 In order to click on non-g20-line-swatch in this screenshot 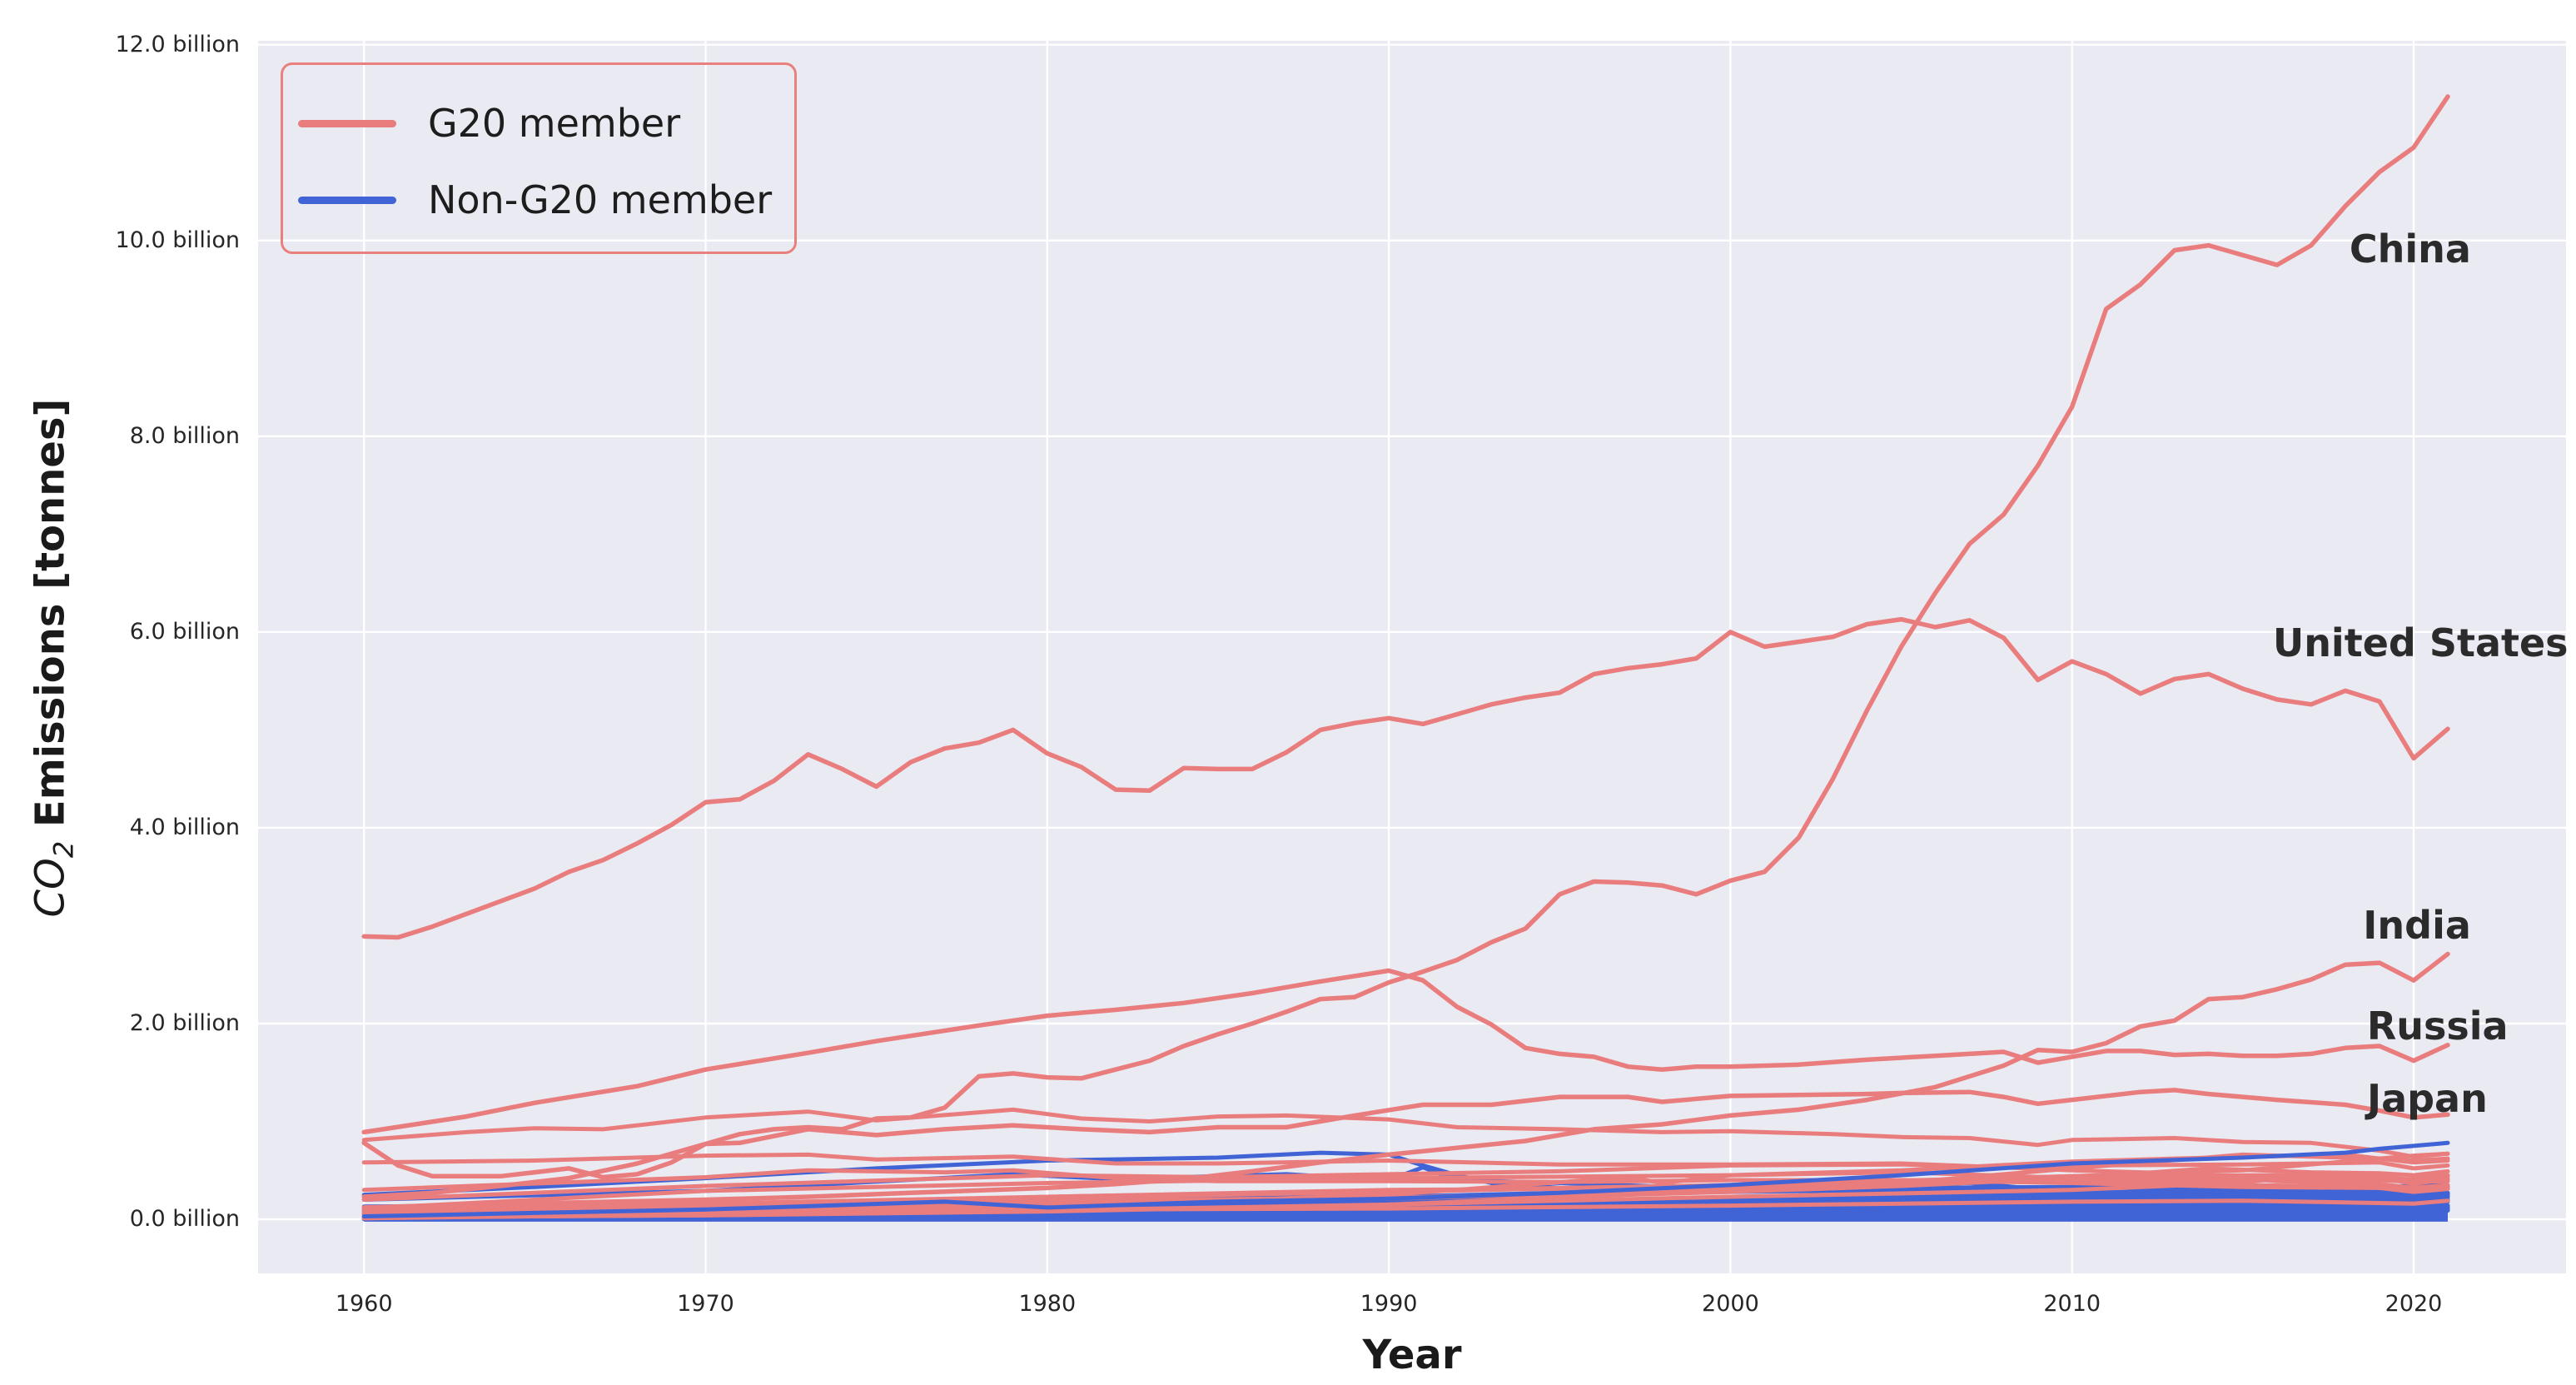, I will do `click(347, 200)`.